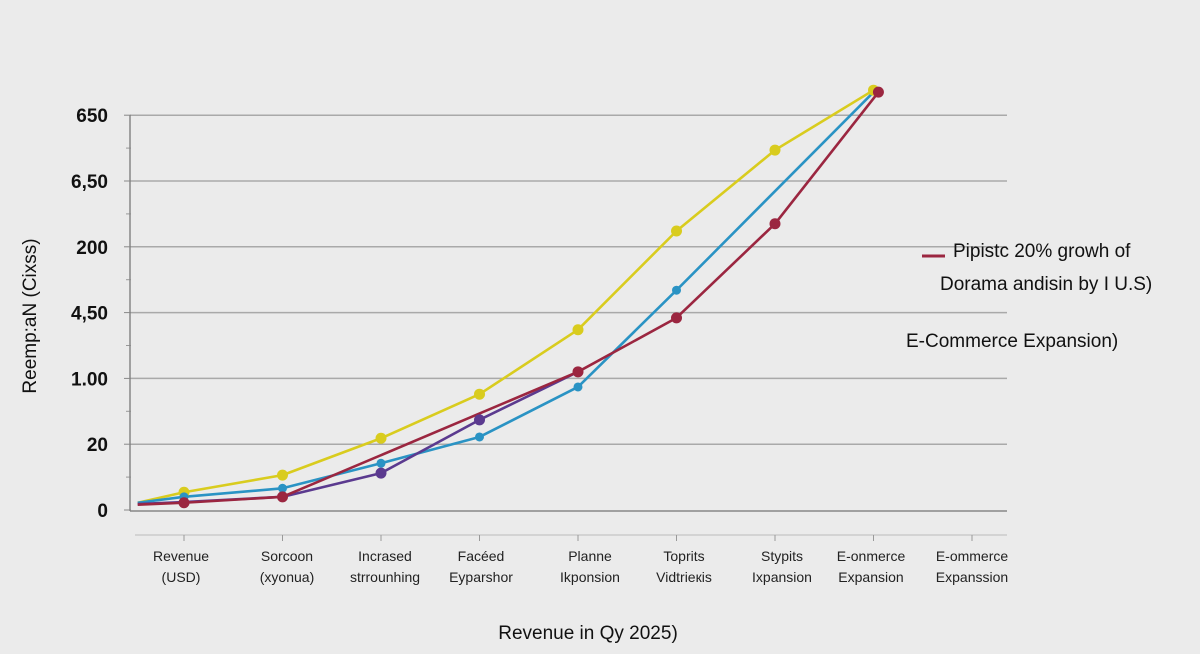 The width and height of the screenshot is (1200, 654). I want to click on x-tick-label: Expansion, so click(870, 577).